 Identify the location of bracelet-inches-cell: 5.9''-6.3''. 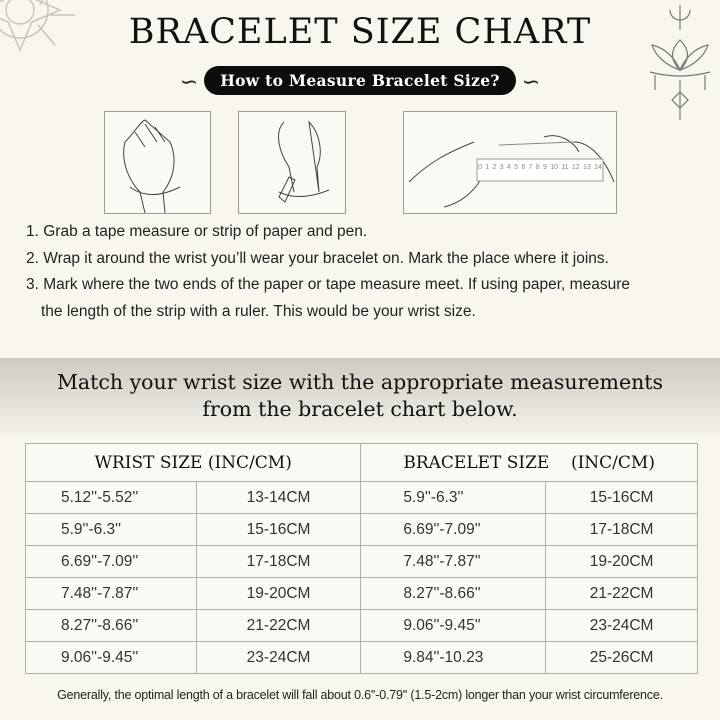
(453, 497).